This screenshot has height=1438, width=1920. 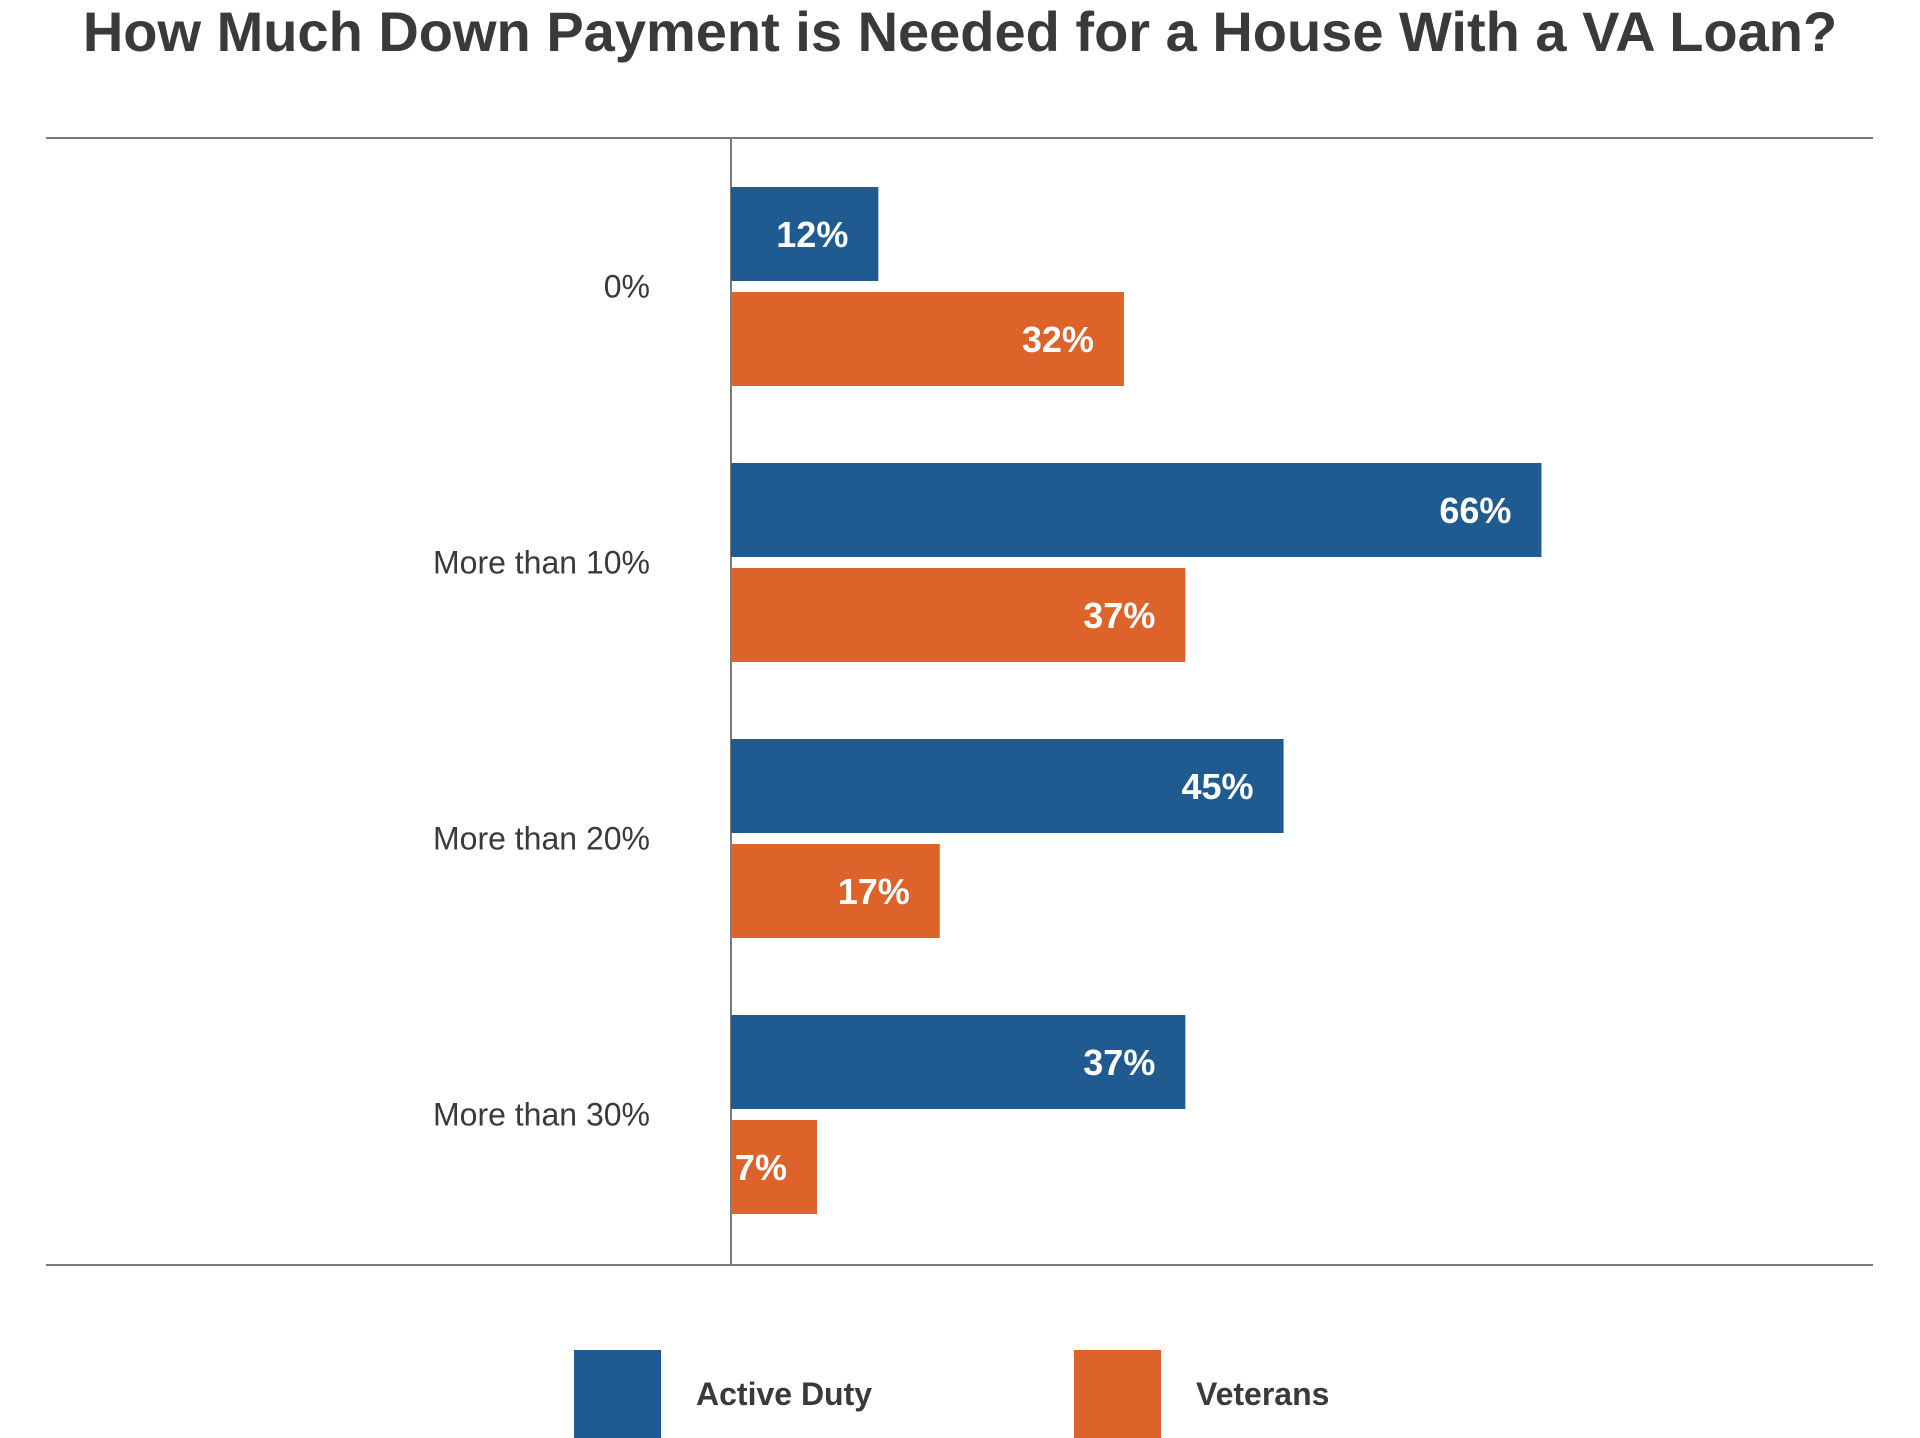 I want to click on category-label: More than 30%, so click(x=541, y=1115).